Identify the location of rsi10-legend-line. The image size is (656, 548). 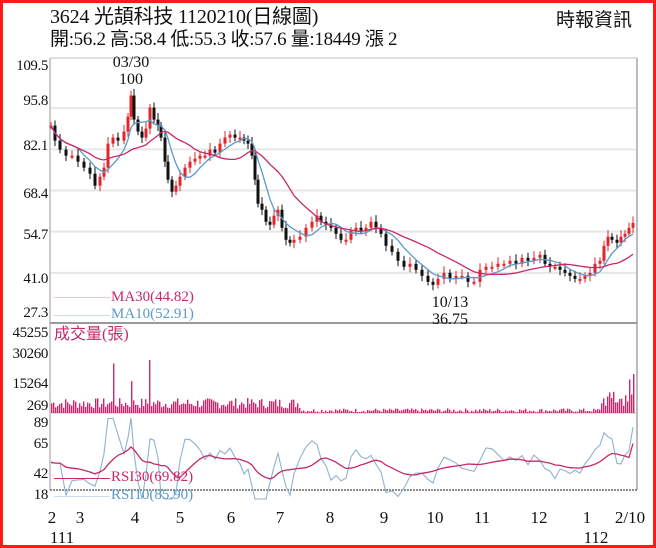
(82, 496).